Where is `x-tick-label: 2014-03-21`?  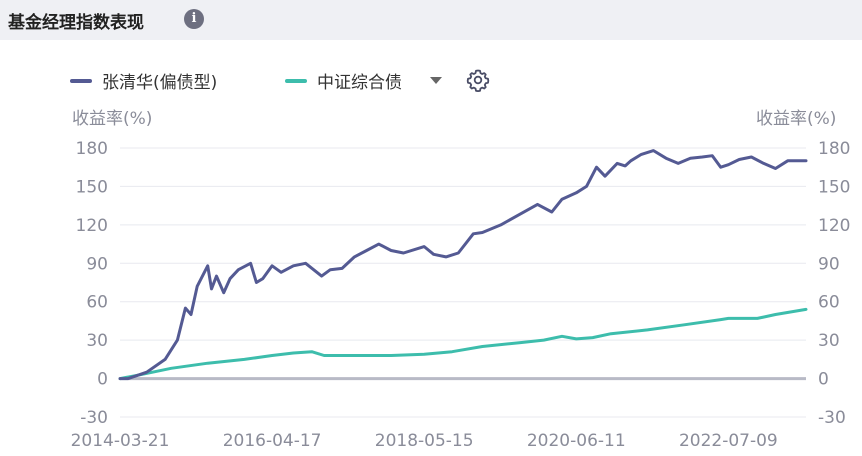
x-tick-label: 2014-03-21 is located at coordinates (120, 441).